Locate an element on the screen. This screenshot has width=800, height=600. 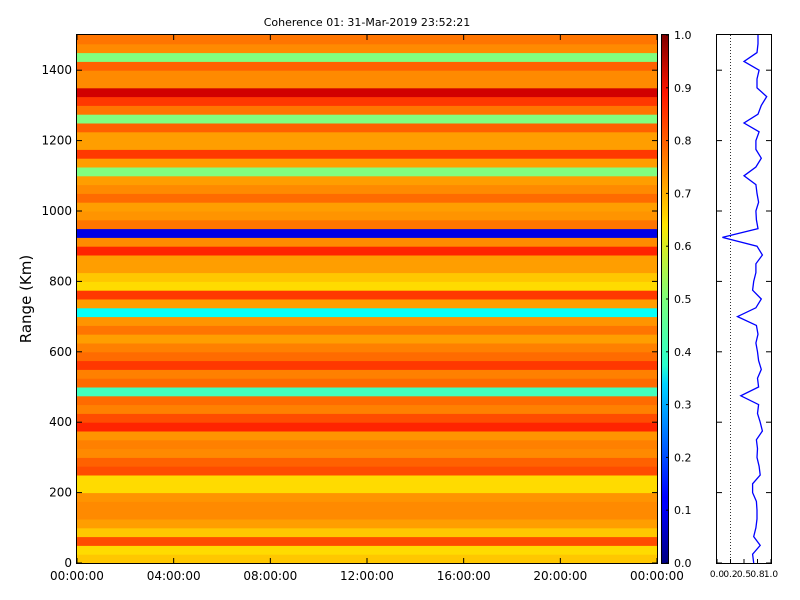
y-tick-label: 1400 is located at coordinates (56, 70).